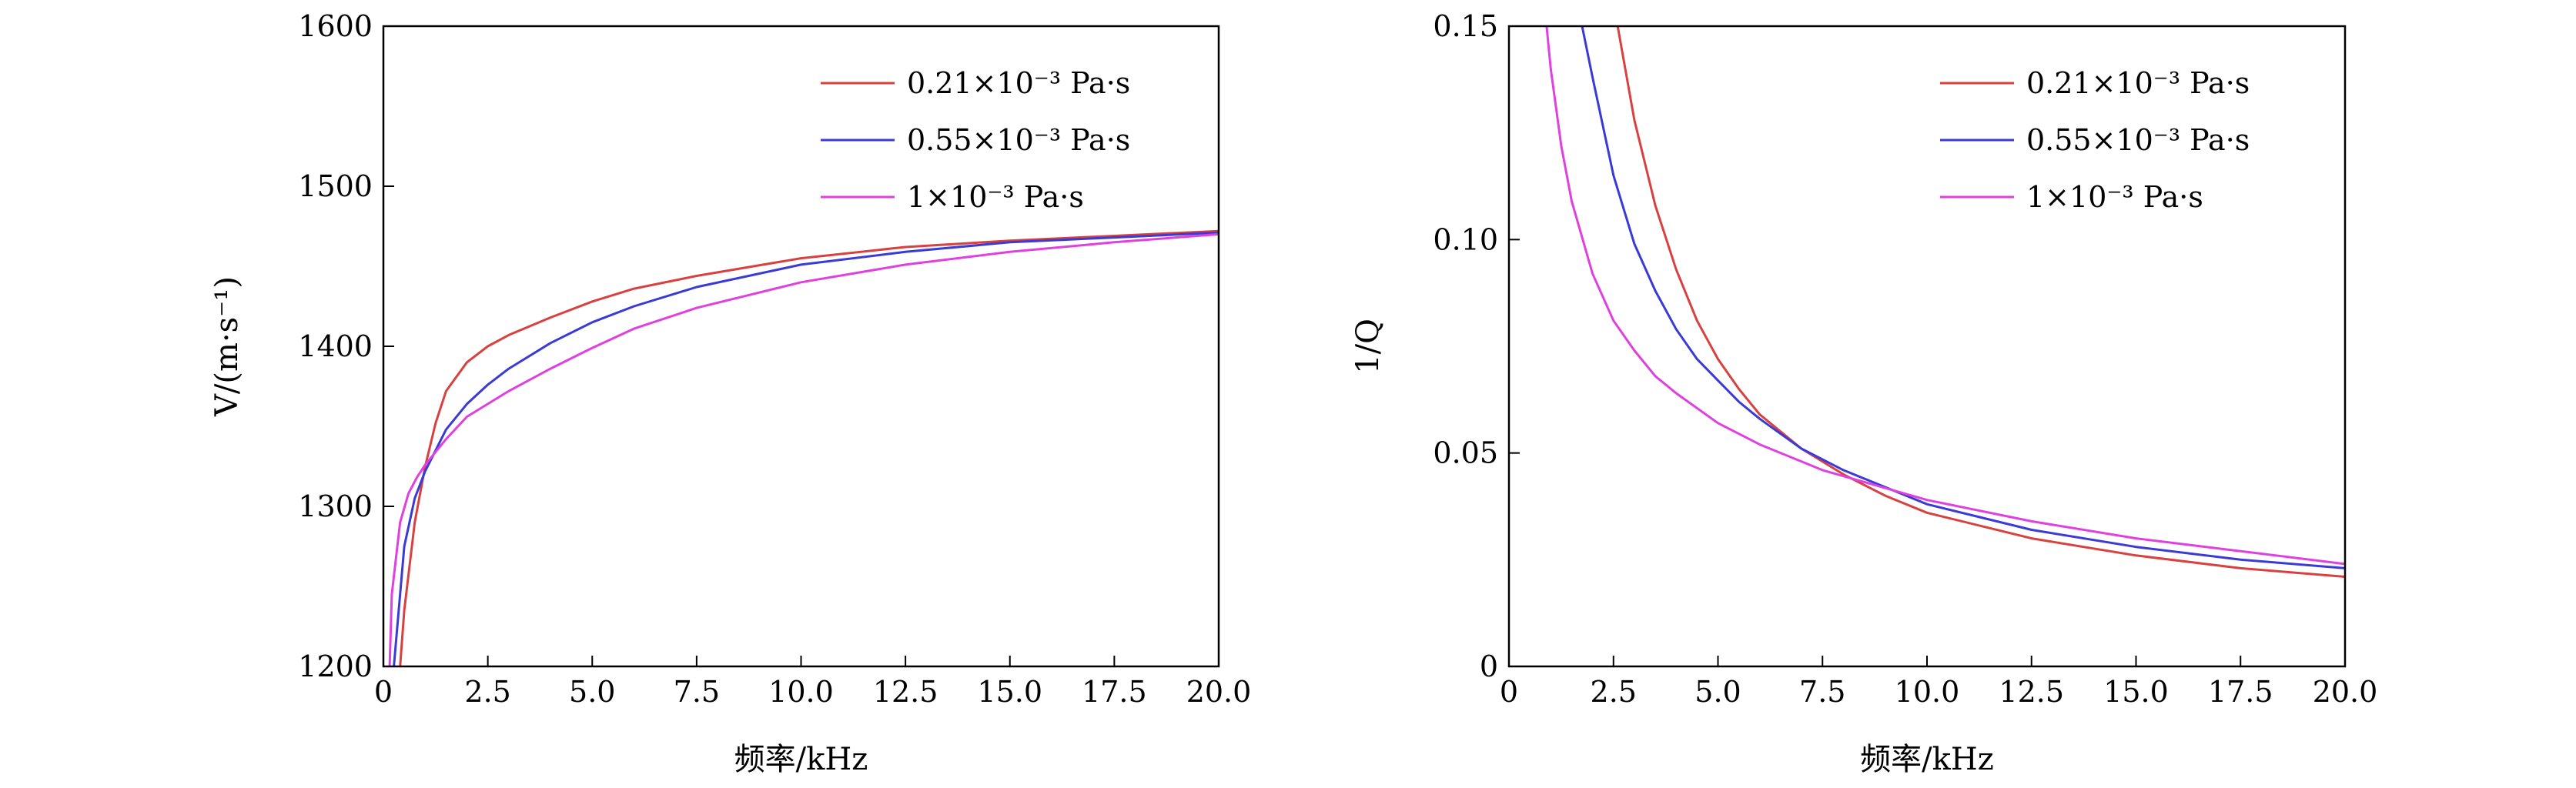 The image size is (2576, 788). I want to click on chart2-y-tick-label: 0.15, so click(1466, 26).